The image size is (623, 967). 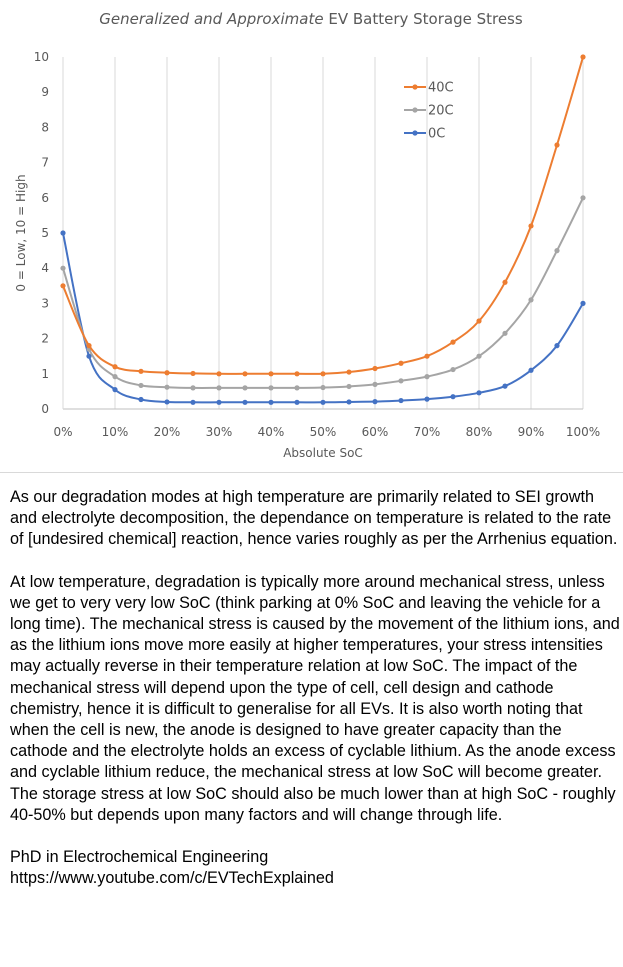 What do you see at coordinates (271, 432) in the screenshot?
I see `x-tick-label: 40%` at bounding box center [271, 432].